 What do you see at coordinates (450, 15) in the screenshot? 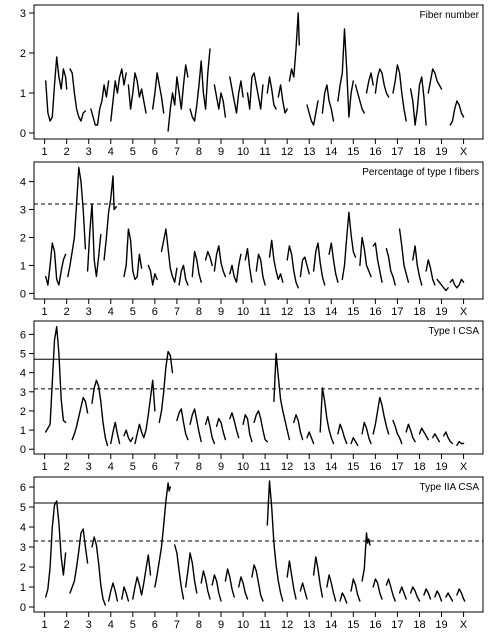
I see `panel-title: Fiber number` at bounding box center [450, 15].